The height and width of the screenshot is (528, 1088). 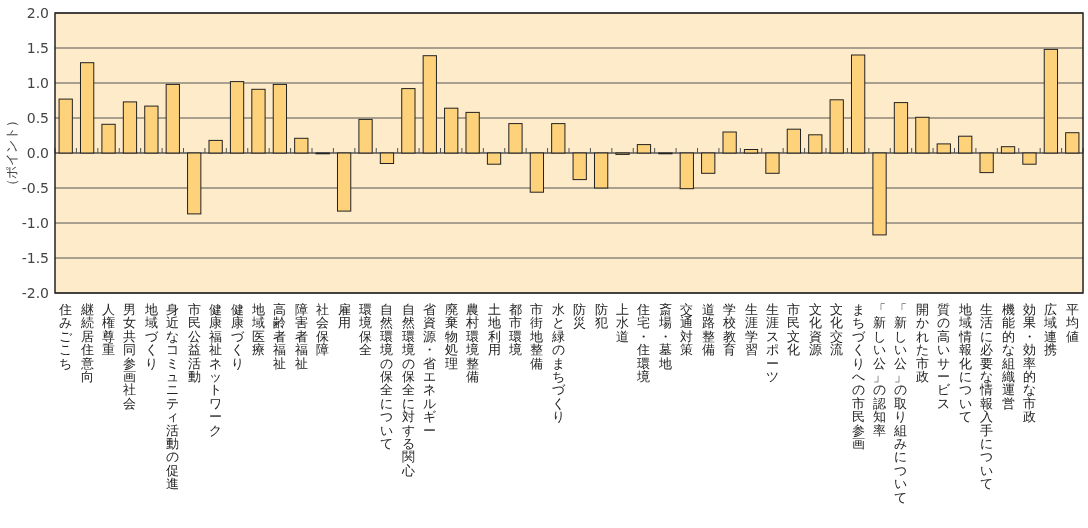 What do you see at coordinates (216, 370) in the screenshot?
I see `category-label: 健康福祉ネットワーク` at bounding box center [216, 370].